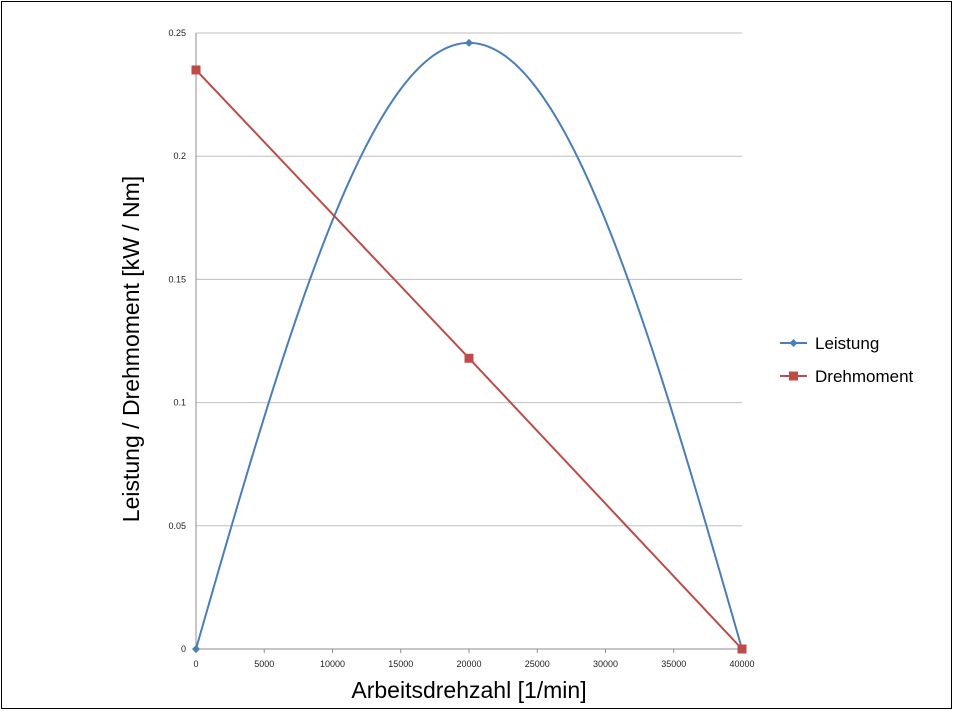 The width and height of the screenshot is (954, 711). What do you see at coordinates (793, 376) in the screenshot?
I see `legend-marker-drehmoment` at bounding box center [793, 376].